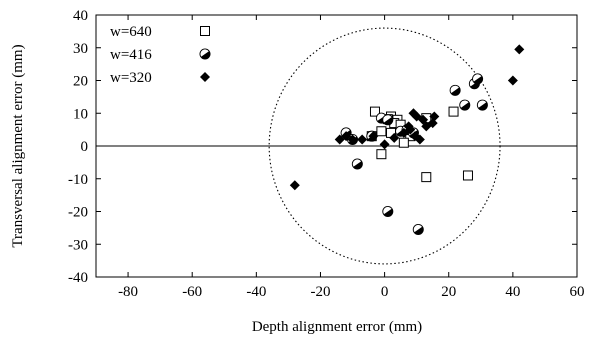 This screenshot has width=604, height=338. I want to click on x-tick-label: -80, so click(128, 292).